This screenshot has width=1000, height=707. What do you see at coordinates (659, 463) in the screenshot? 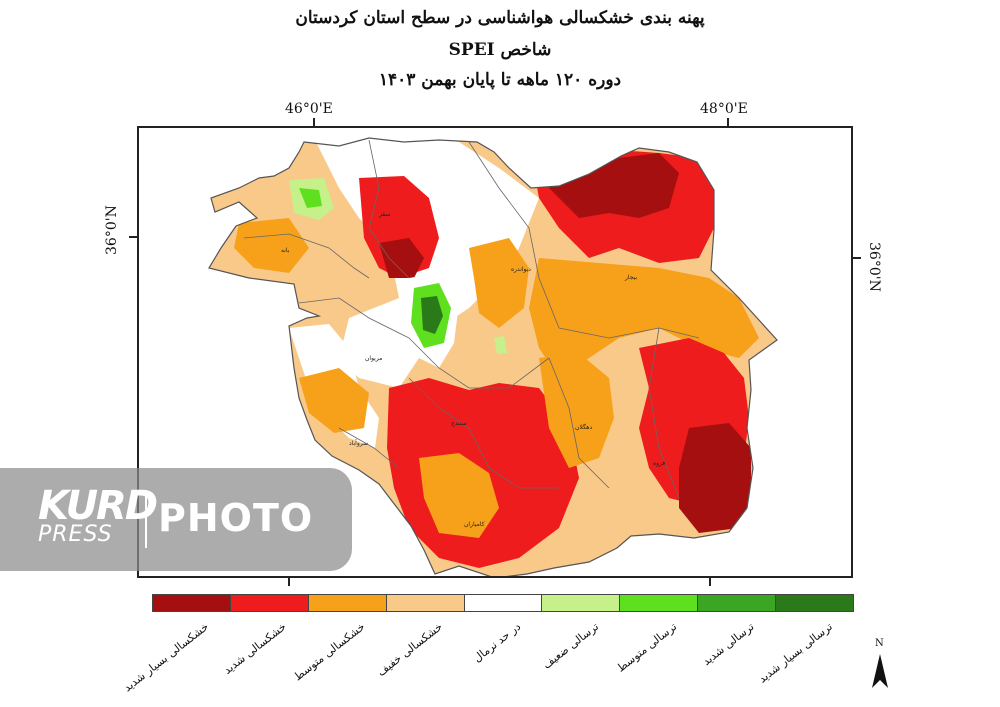
I see `city-label-8: قروه` at bounding box center [659, 463].